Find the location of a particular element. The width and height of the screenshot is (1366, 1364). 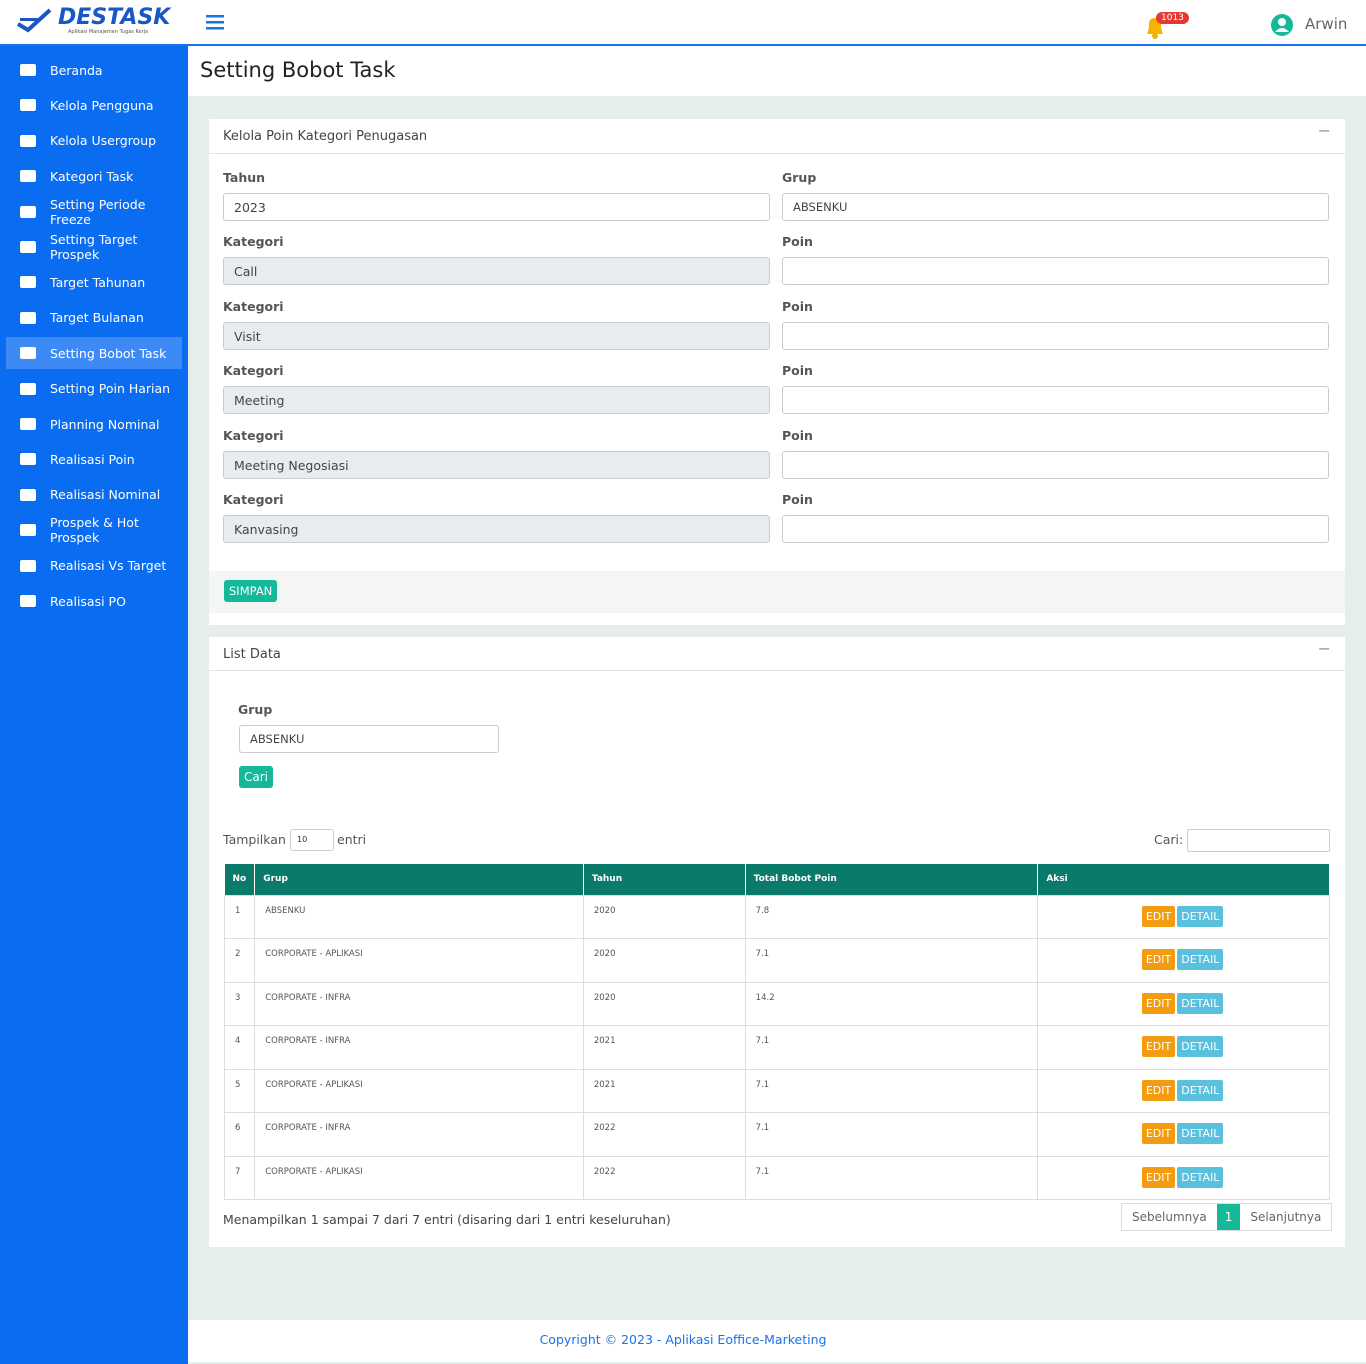

nav-item: Realisasi Vs Target is located at coordinates (94, 566).